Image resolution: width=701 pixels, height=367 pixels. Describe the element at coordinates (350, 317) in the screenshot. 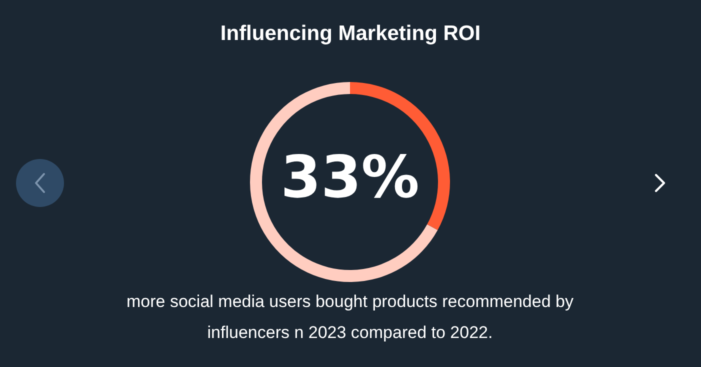

I see `text: more social media users bought products recommended by influencers n 2023 compared to 2022.` at that location.